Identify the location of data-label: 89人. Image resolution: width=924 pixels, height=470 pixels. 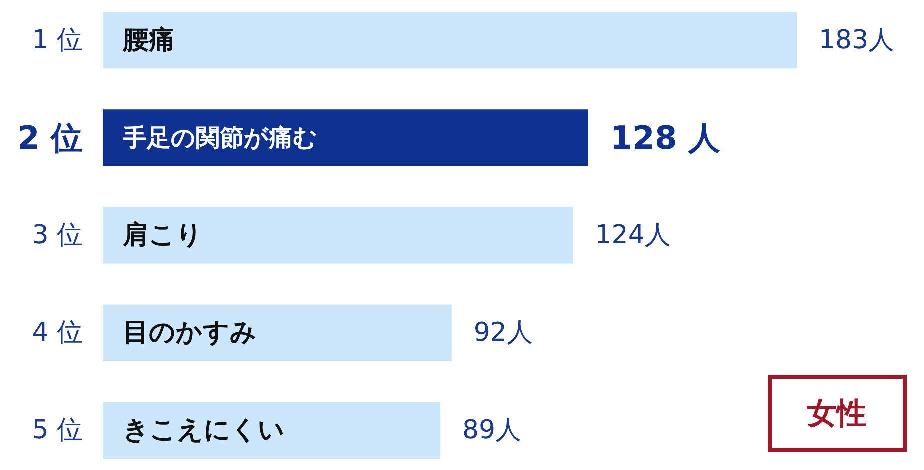
(492, 431).